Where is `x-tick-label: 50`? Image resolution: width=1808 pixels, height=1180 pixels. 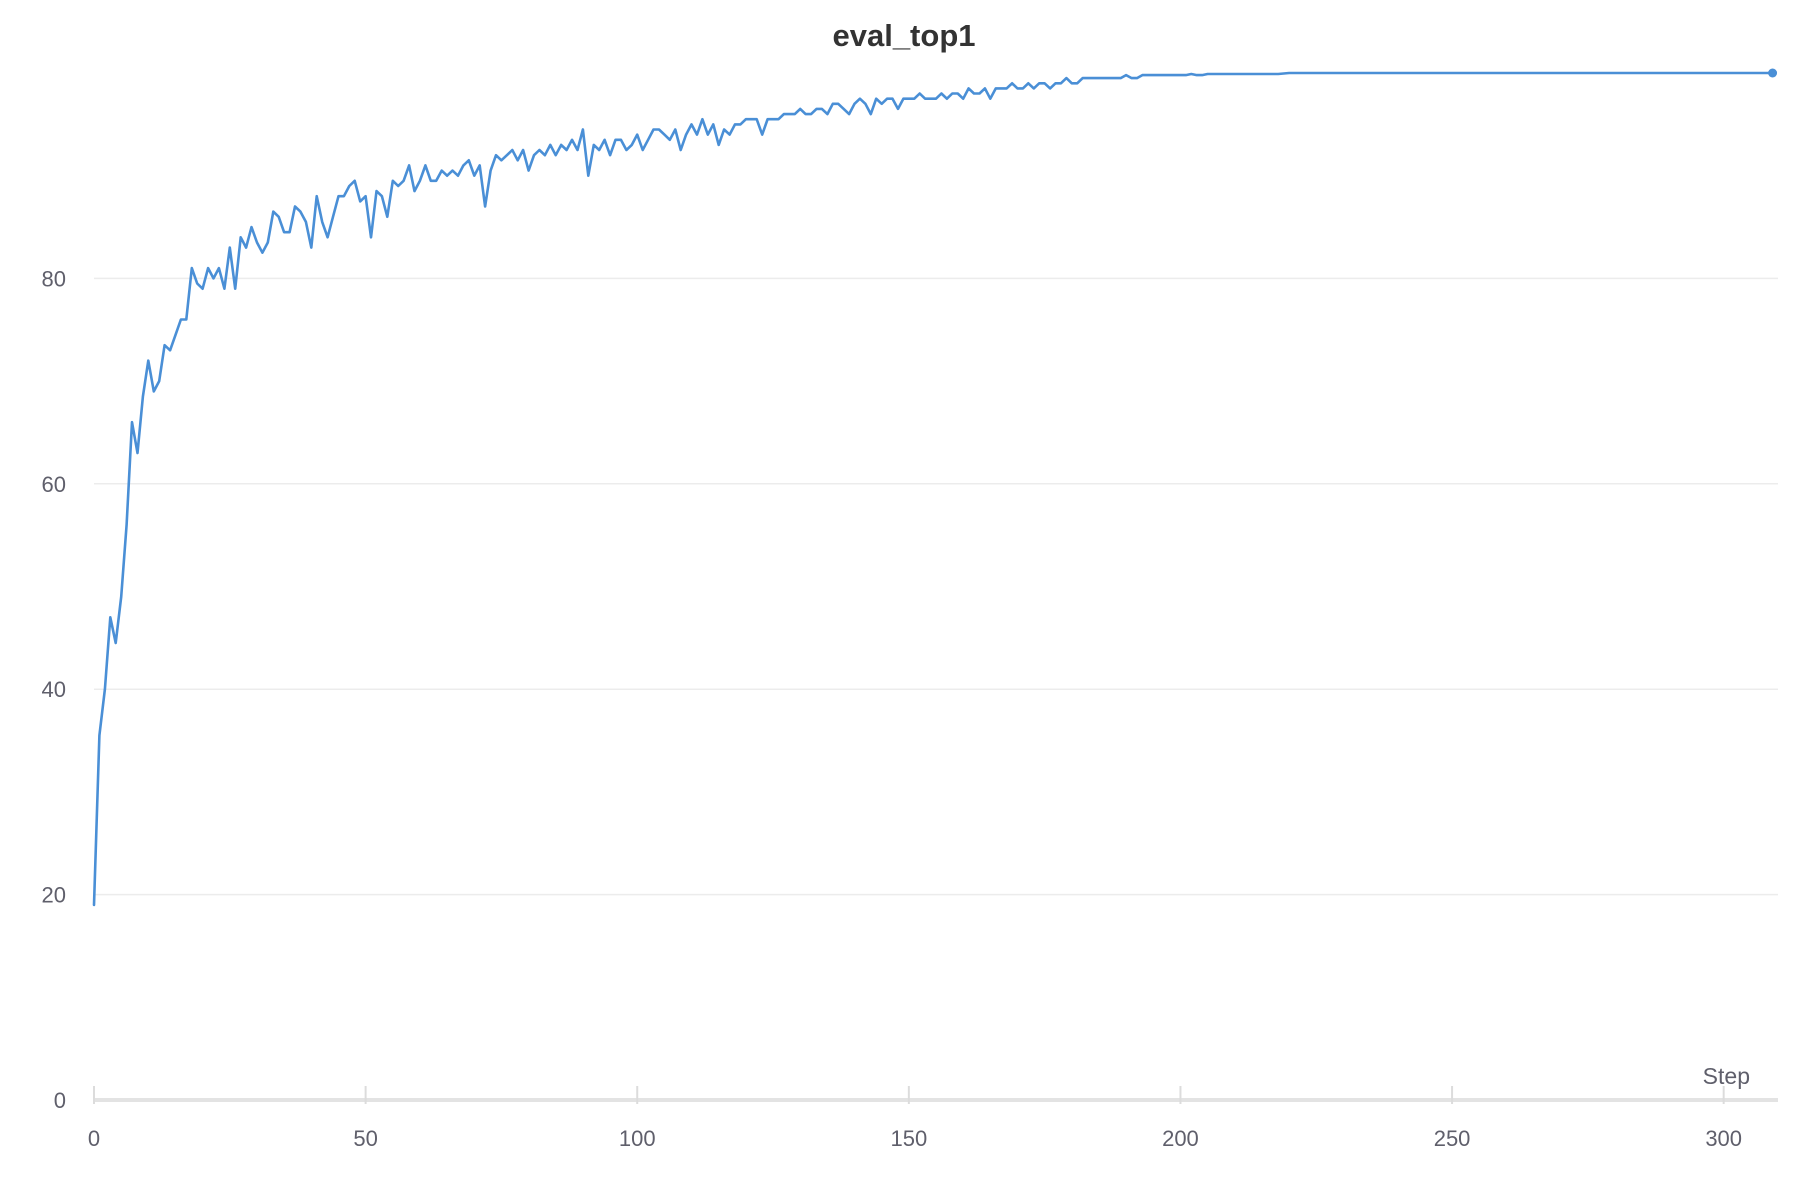
x-tick-label: 50 is located at coordinates (365, 1138).